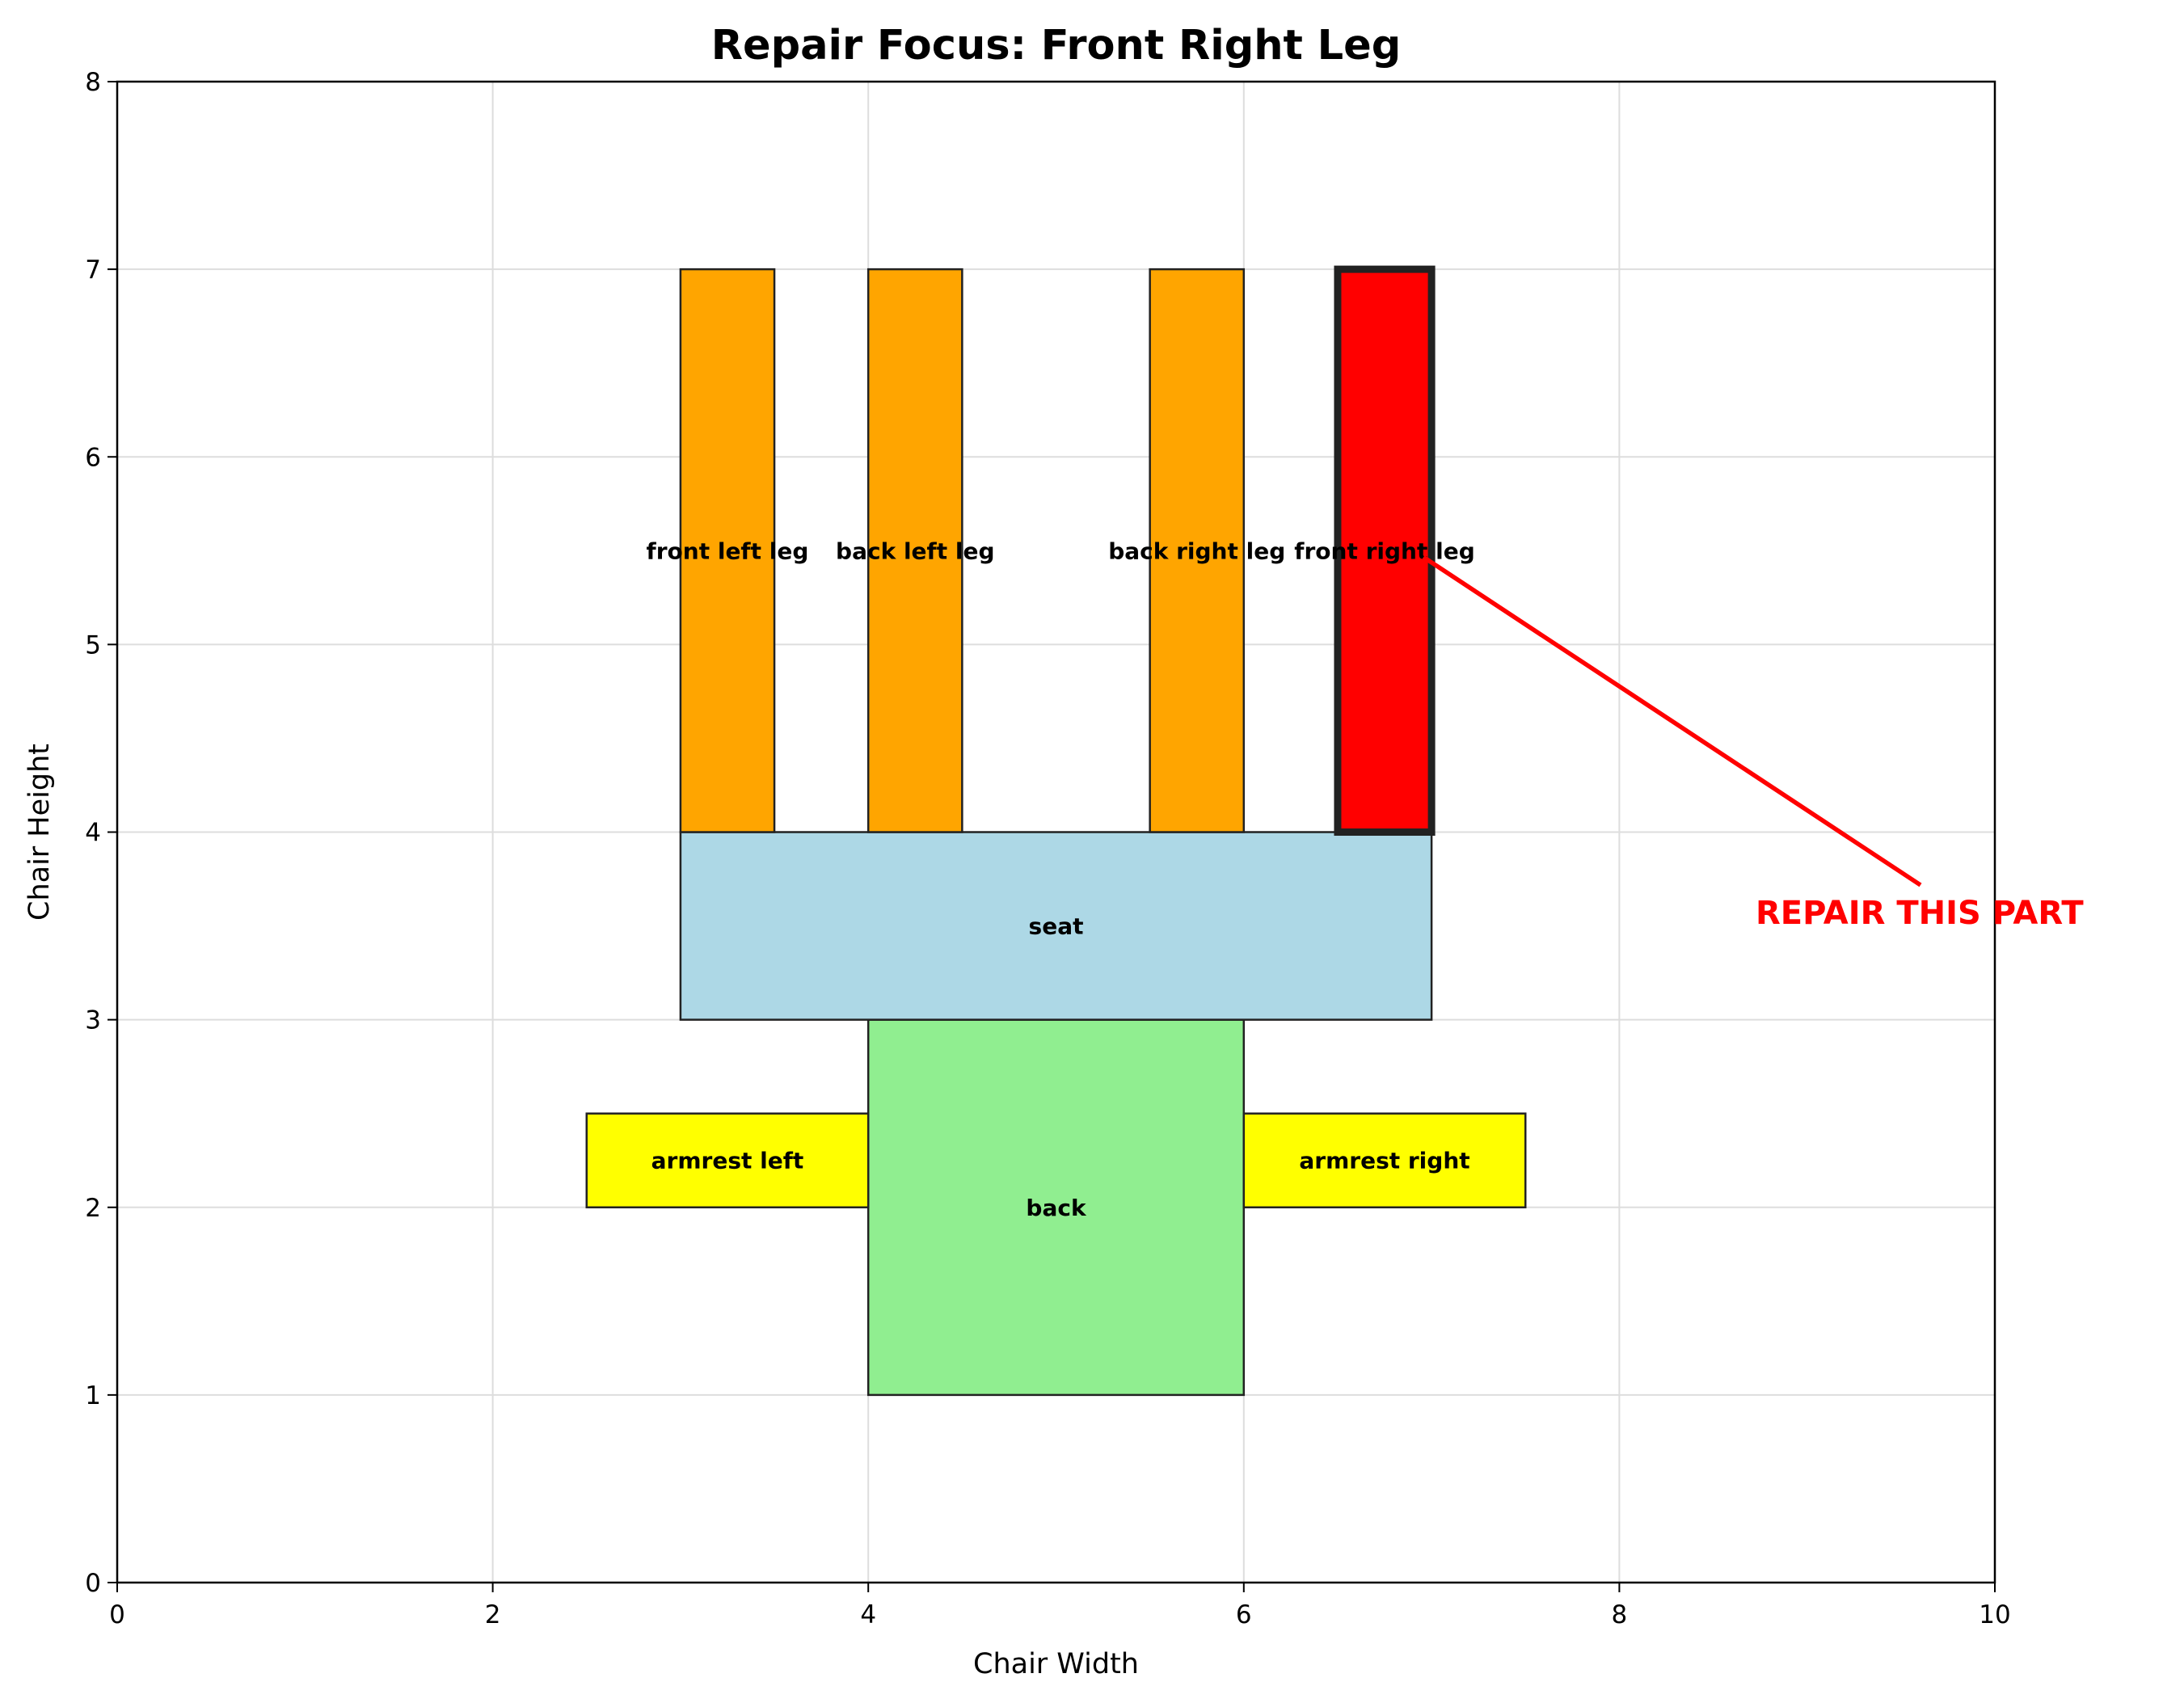 The width and height of the screenshot is (2184, 1703). What do you see at coordinates (1920, 913) in the screenshot?
I see `annotation-text: REPAIR THIS PART` at bounding box center [1920, 913].